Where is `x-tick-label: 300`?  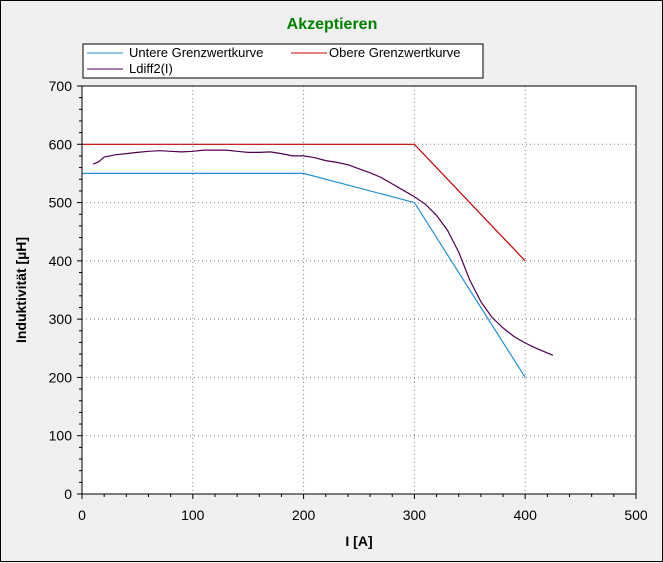
x-tick-label: 300 is located at coordinates (415, 515).